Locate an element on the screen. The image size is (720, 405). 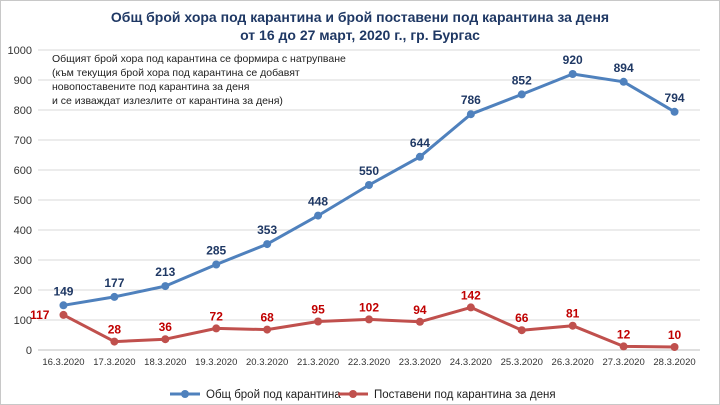
x-tick-label: 24.3.2020 is located at coordinates (471, 362).